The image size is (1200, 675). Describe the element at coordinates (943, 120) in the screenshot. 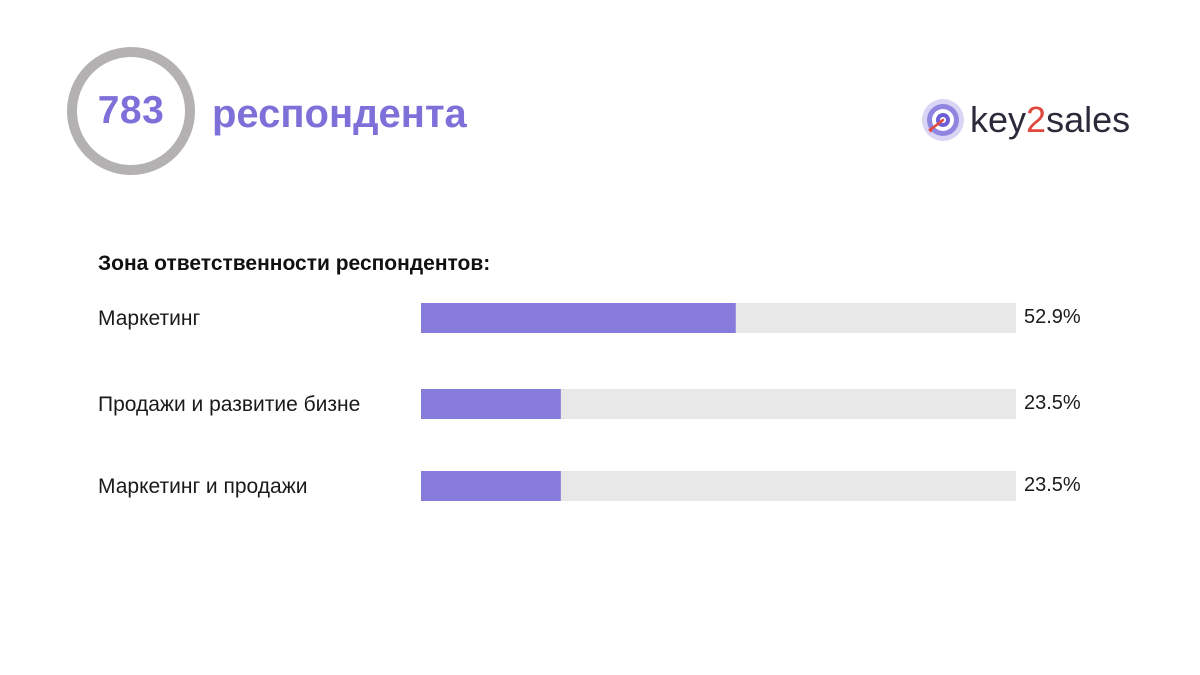

I see `target-icon` at that location.